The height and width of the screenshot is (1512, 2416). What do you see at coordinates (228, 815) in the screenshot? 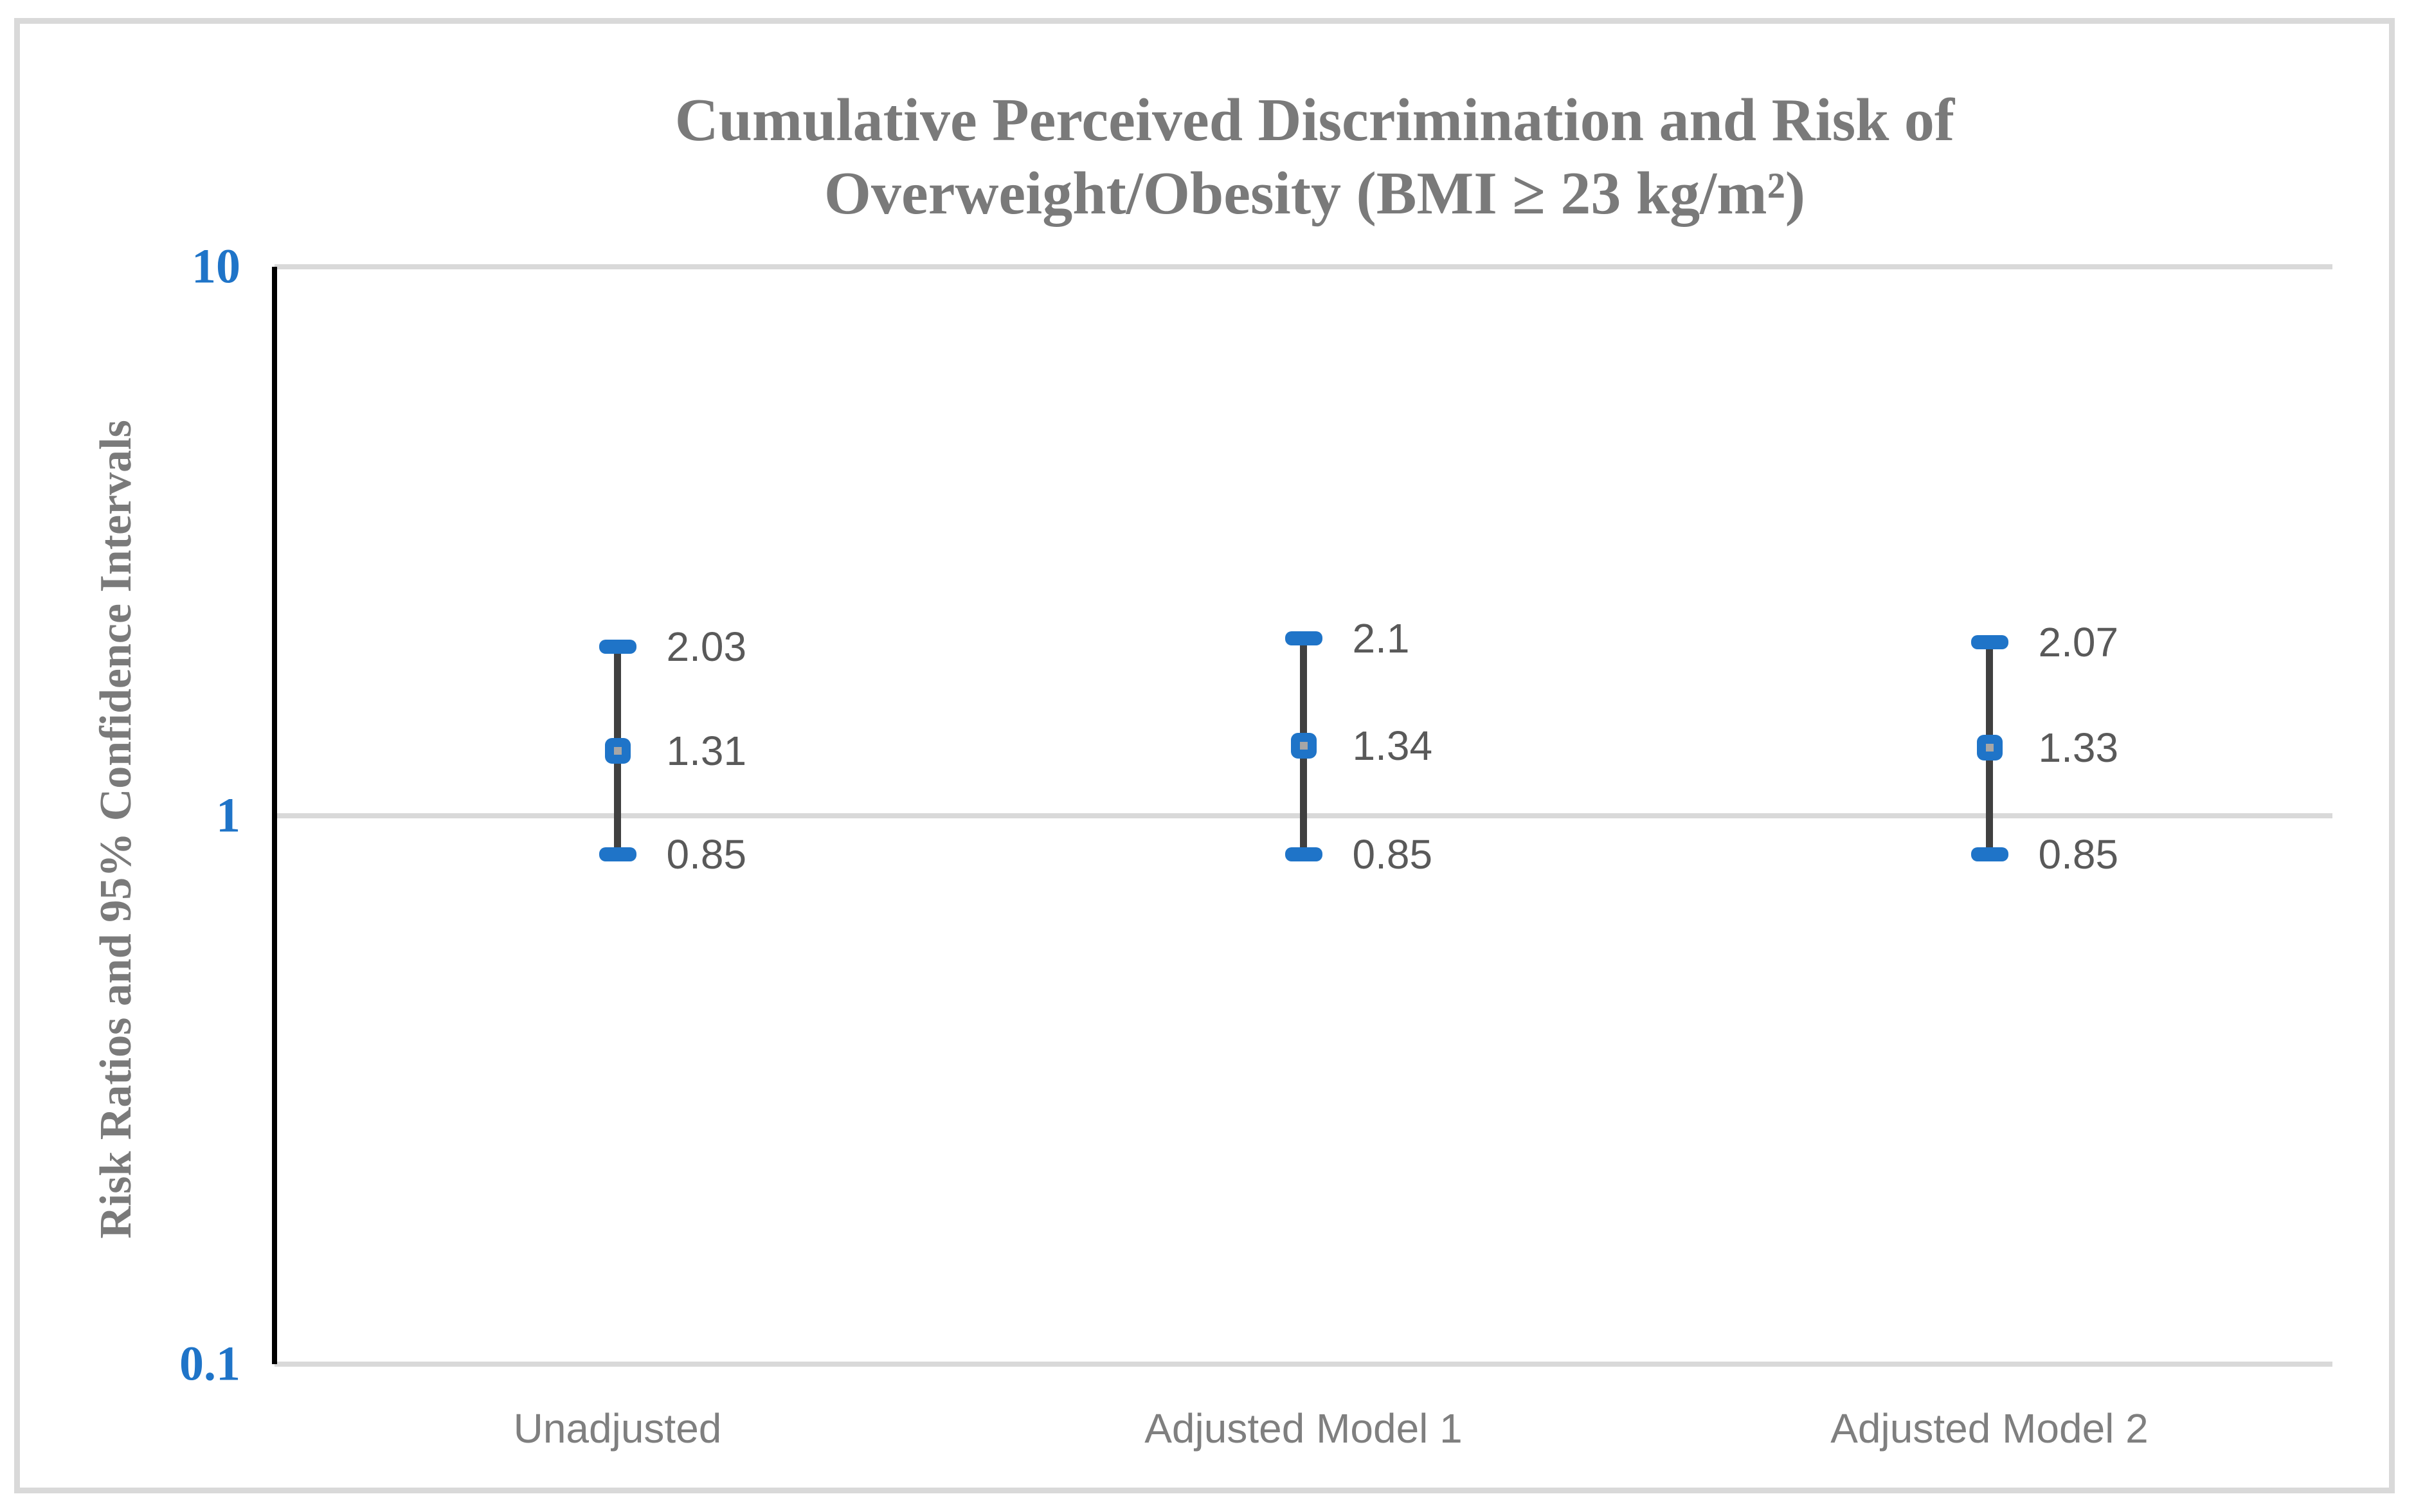
I see `y-axis-tick-label: 1` at bounding box center [228, 815].